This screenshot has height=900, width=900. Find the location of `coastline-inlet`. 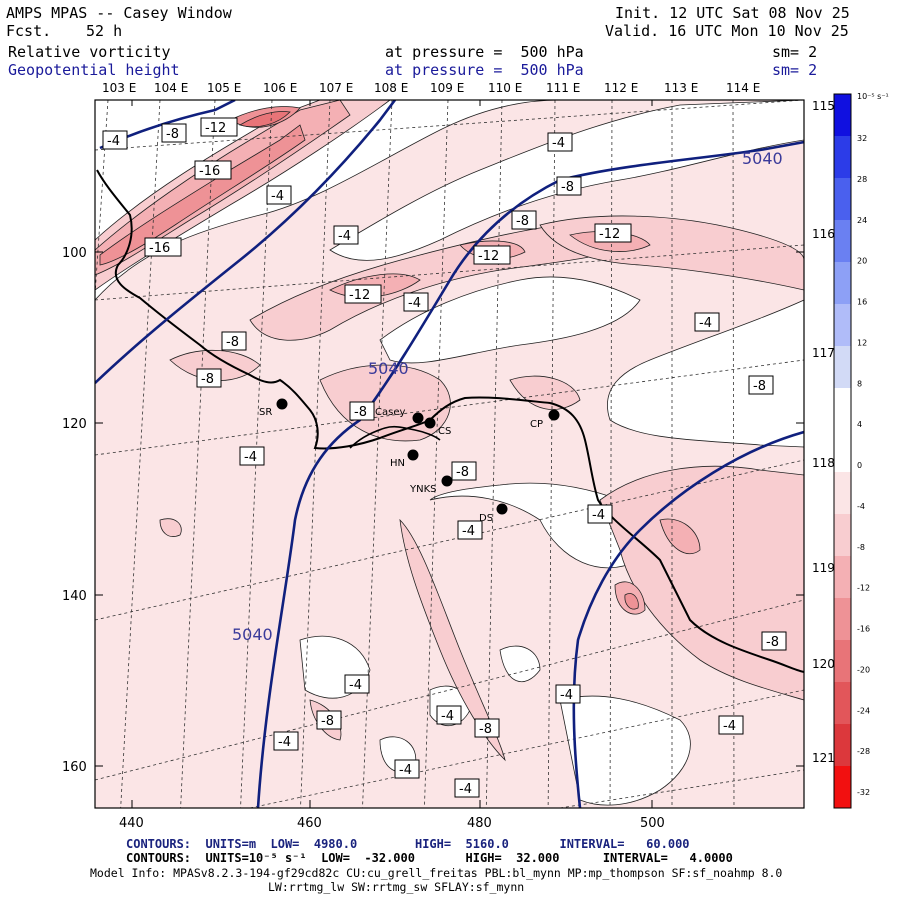

coastline-inlet is located at coordinates (395, 437).